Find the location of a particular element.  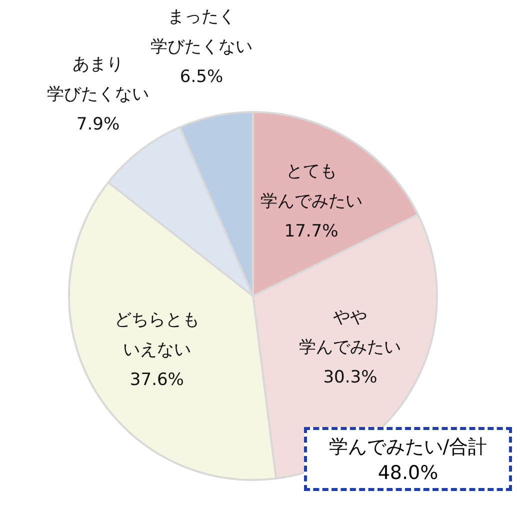

slice-label: やや学んでみたい is located at coordinates (350, 333).